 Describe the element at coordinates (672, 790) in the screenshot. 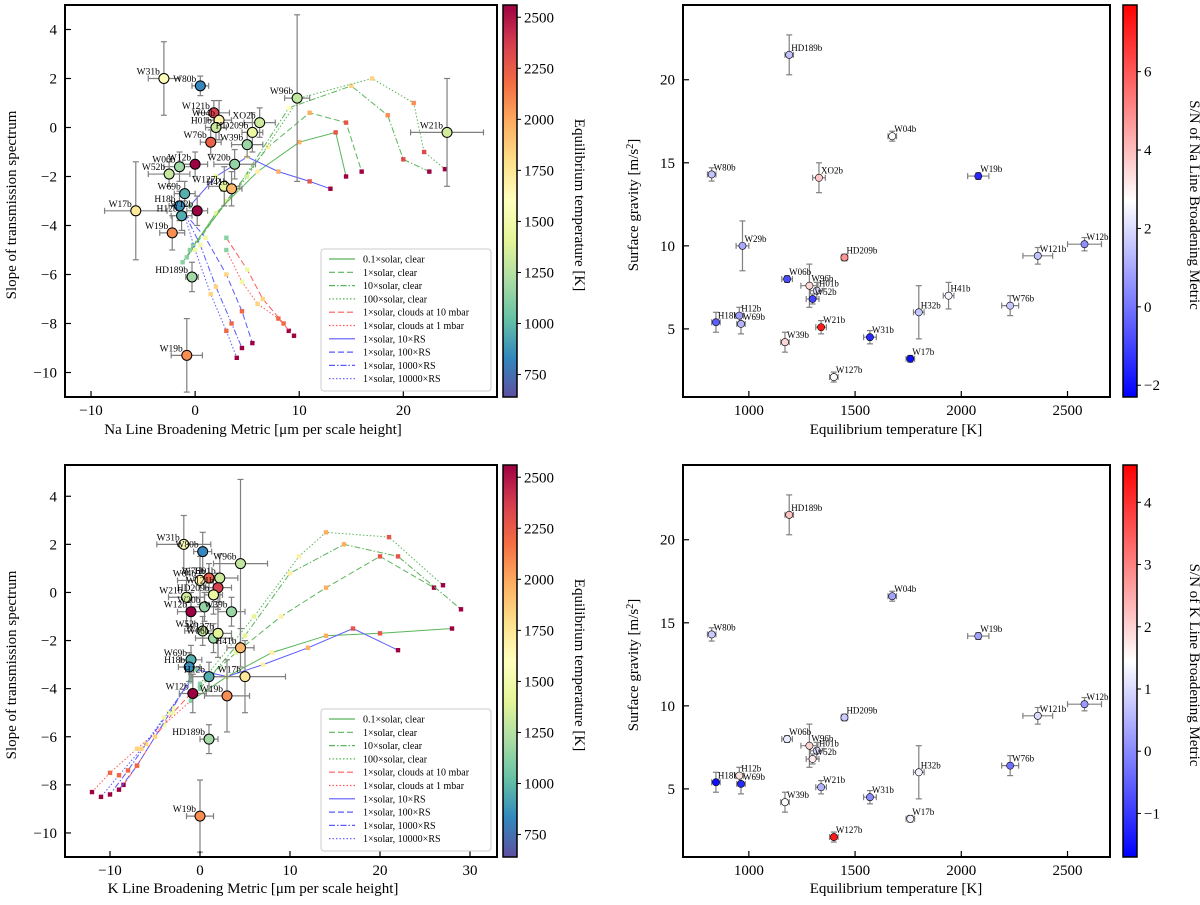

I see `y-tick-label: 5` at that location.